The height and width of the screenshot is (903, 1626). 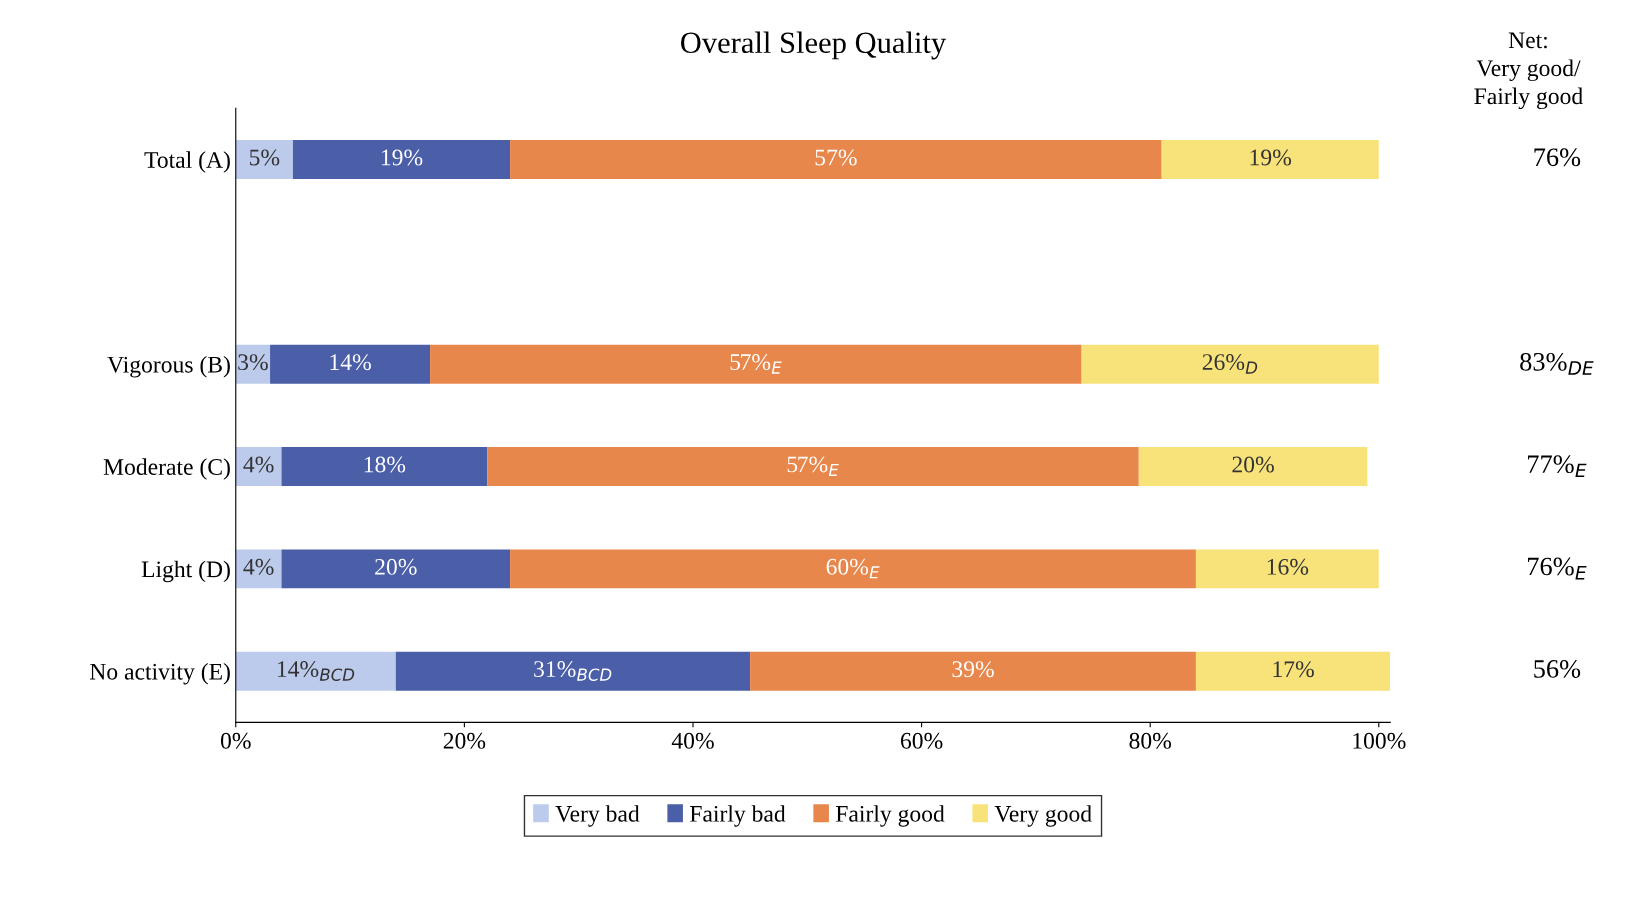 I want to click on data-label: 18%, so click(x=385, y=464).